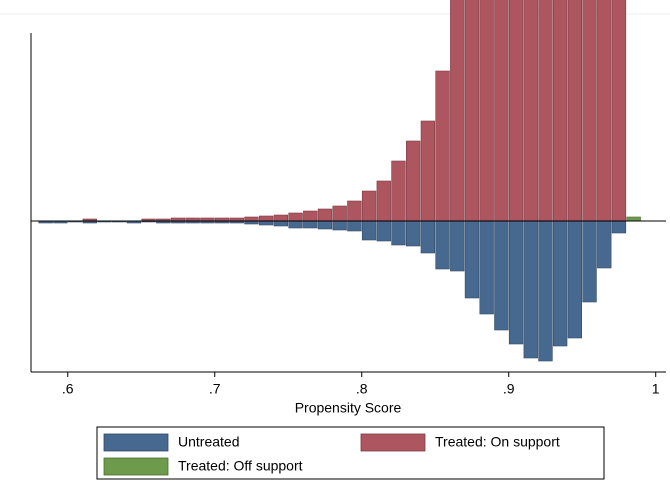 This screenshot has height=493, width=670. What do you see at coordinates (362, 389) in the screenshot?
I see `x-tick-label: .8` at bounding box center [362, 389].